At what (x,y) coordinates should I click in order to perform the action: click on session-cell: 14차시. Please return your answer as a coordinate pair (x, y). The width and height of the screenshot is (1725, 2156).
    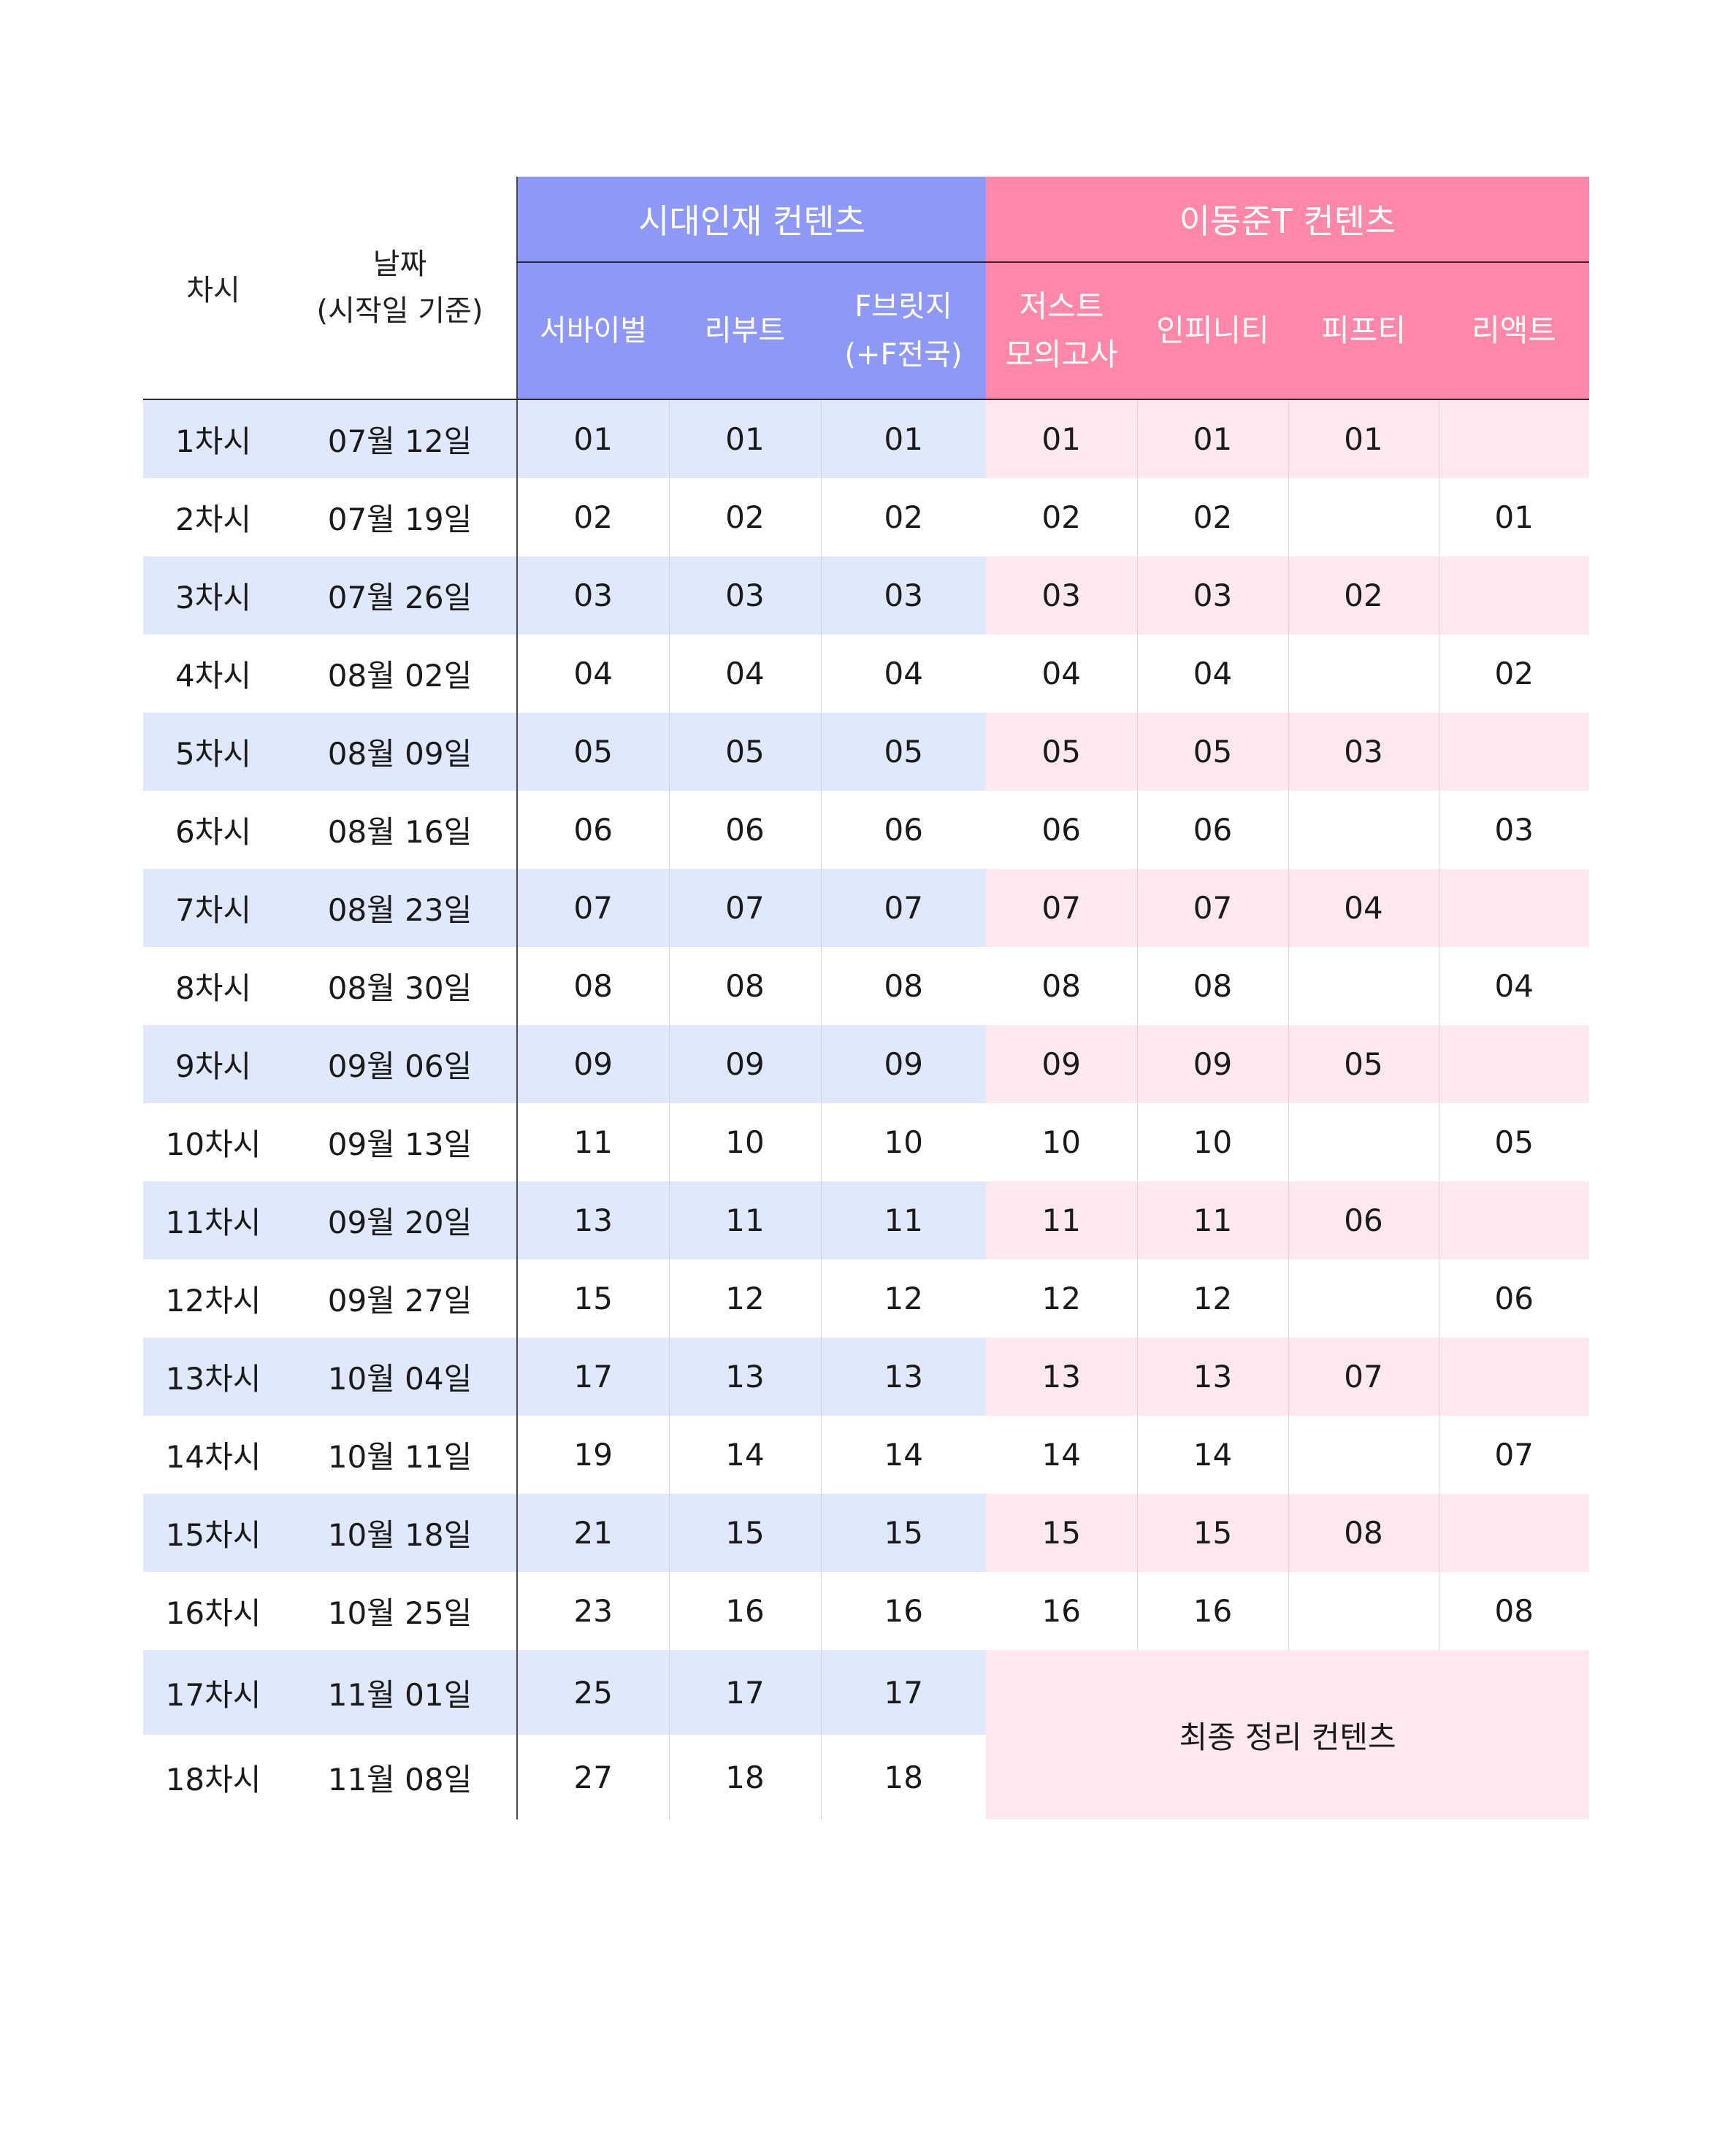
    Looking at the image, I should click on (213, 1455).